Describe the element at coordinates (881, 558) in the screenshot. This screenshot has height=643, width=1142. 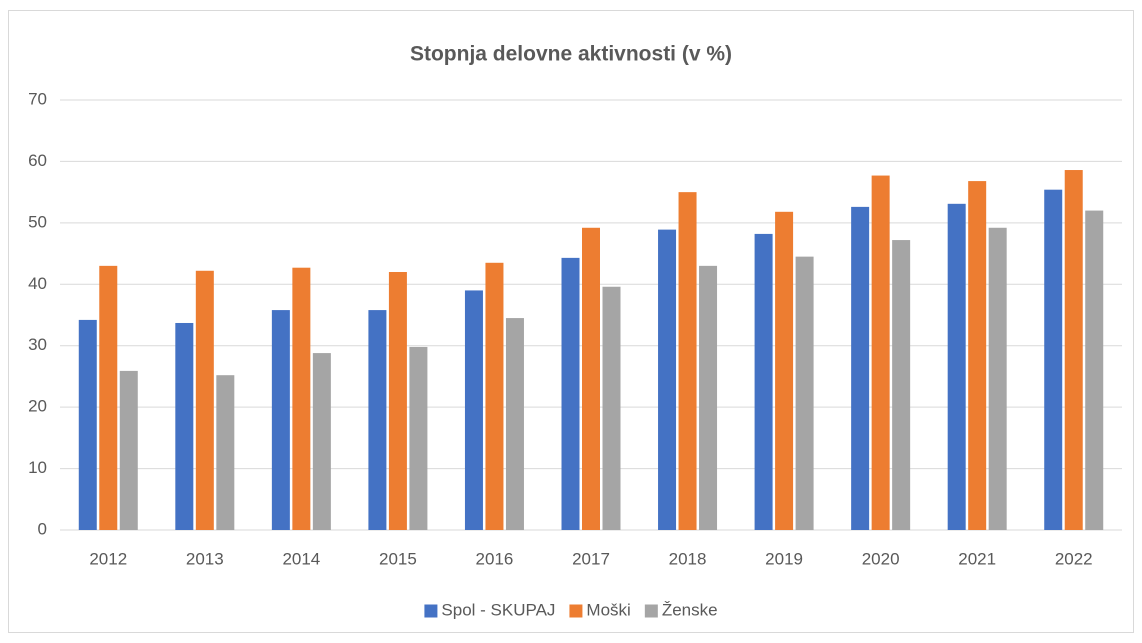
I see `x-tick-label: 2020` at that location.